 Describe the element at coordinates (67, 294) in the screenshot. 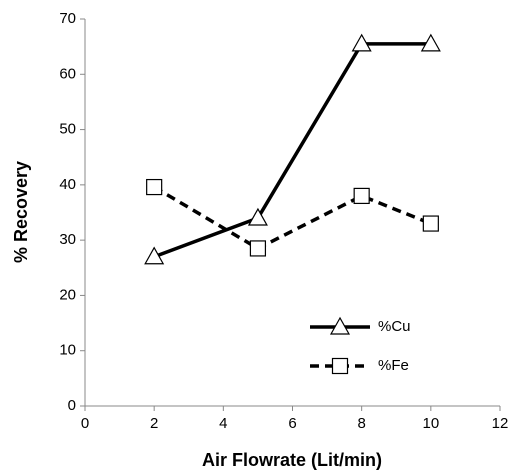

I see `y-tick-label: 20` at that location.